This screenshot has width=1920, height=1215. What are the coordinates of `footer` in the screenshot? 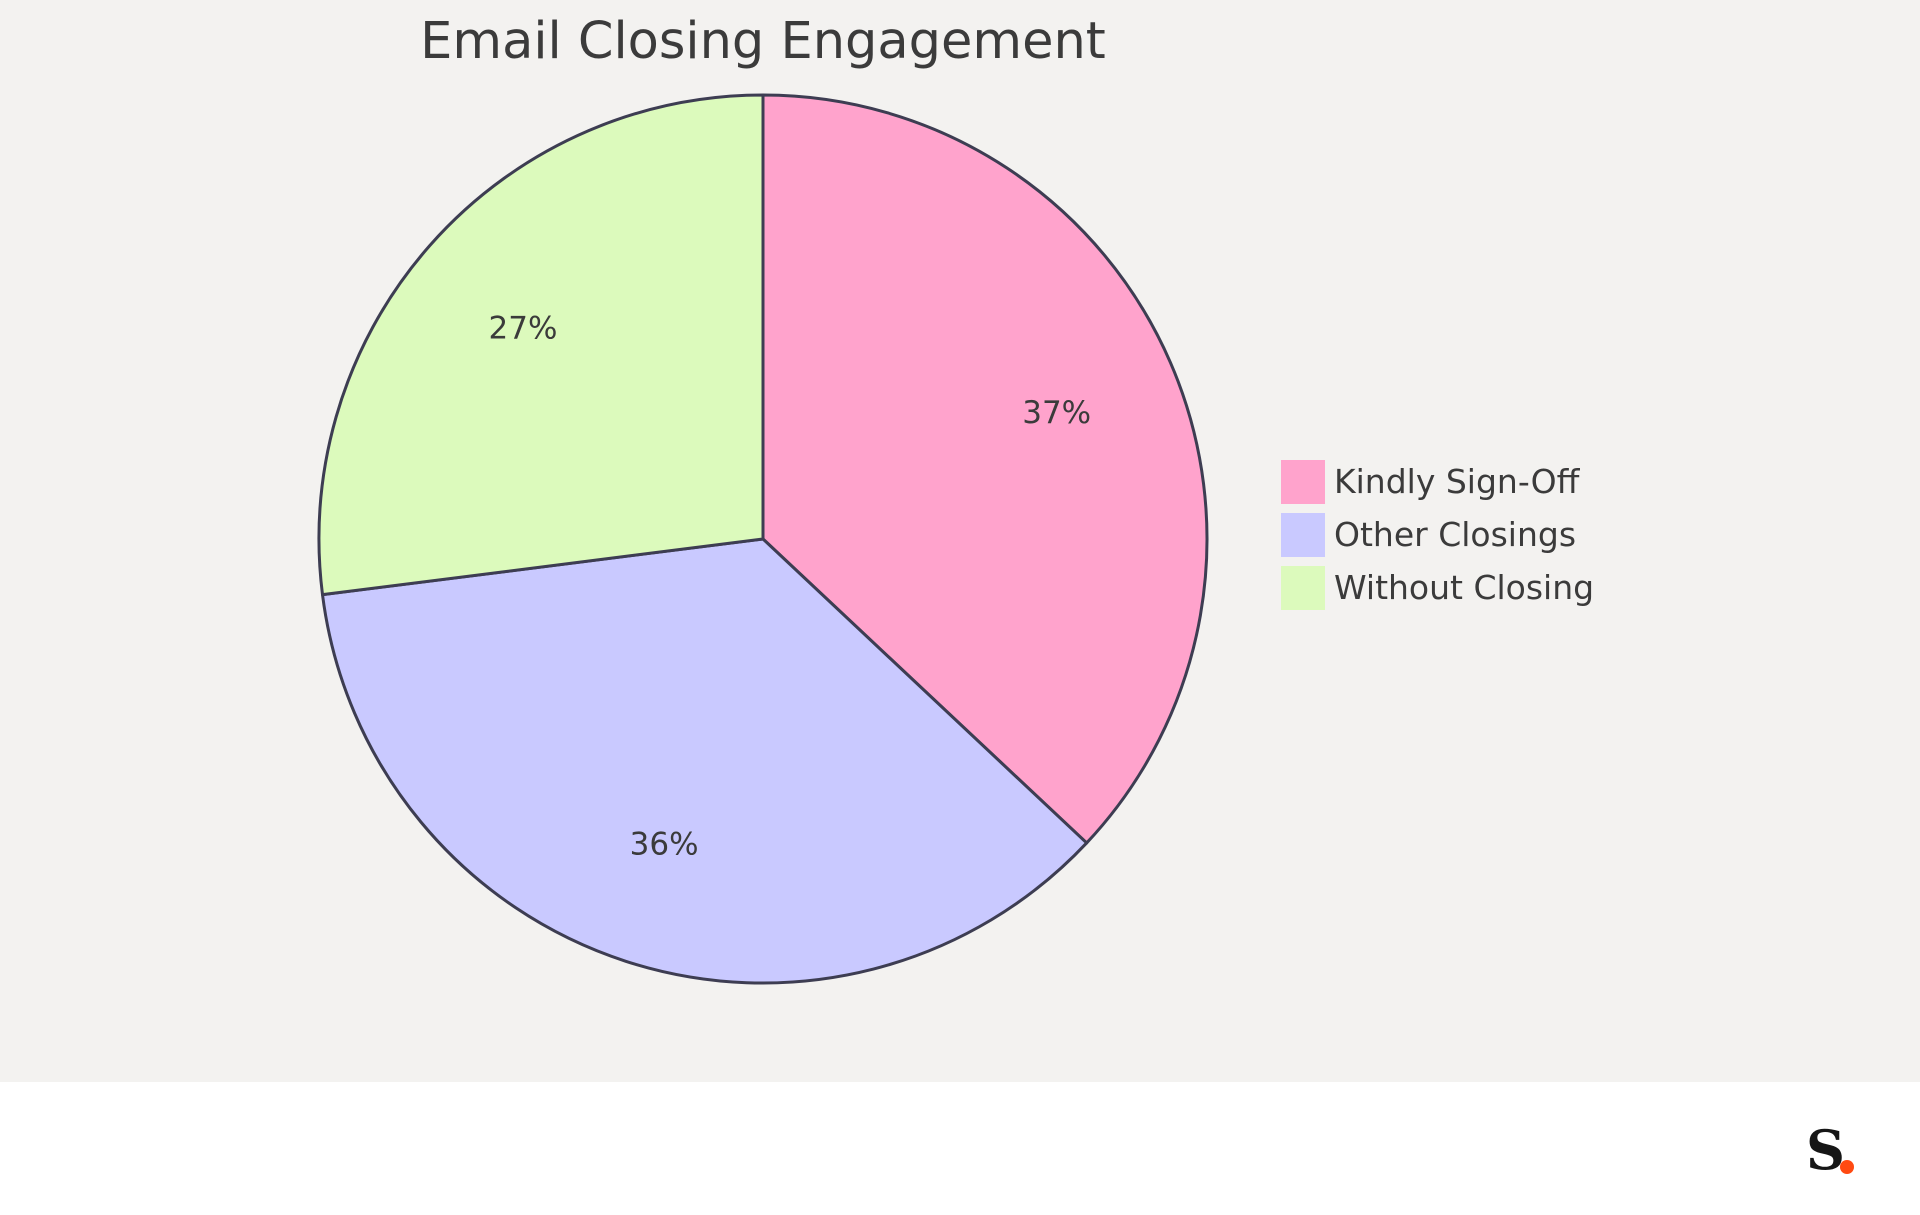 It's located at (960, 1148).